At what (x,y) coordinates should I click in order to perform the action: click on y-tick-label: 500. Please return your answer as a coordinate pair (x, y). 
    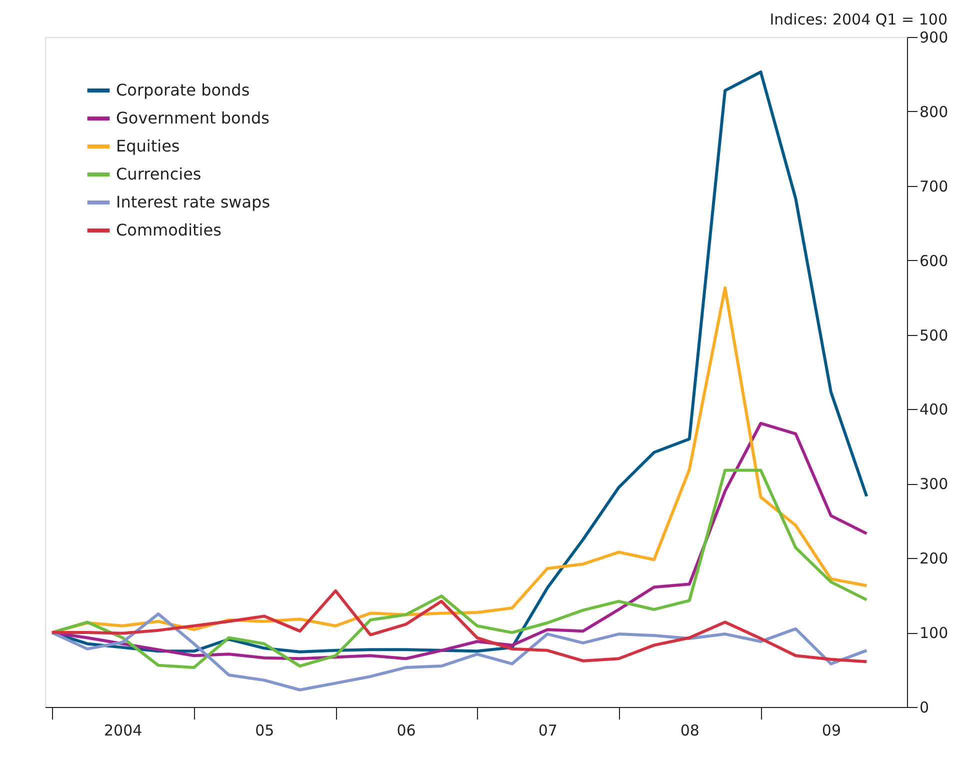
    Looking at the image, I should click on (934, 335).